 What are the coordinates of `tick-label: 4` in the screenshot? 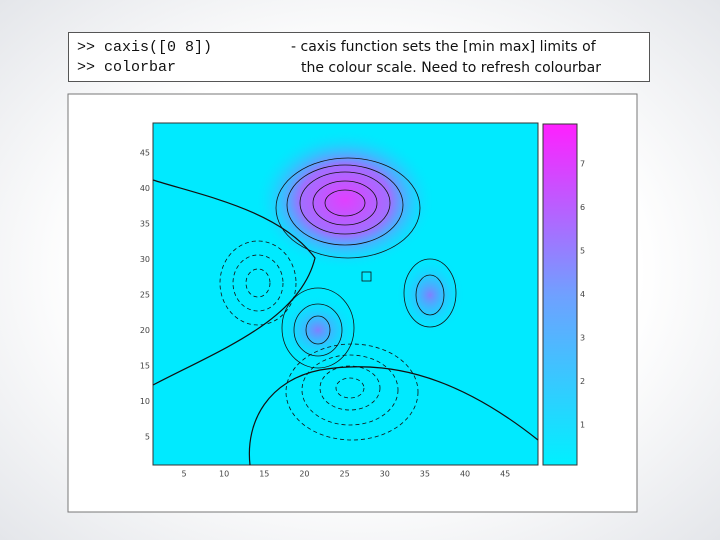 It's located at (582, 294).